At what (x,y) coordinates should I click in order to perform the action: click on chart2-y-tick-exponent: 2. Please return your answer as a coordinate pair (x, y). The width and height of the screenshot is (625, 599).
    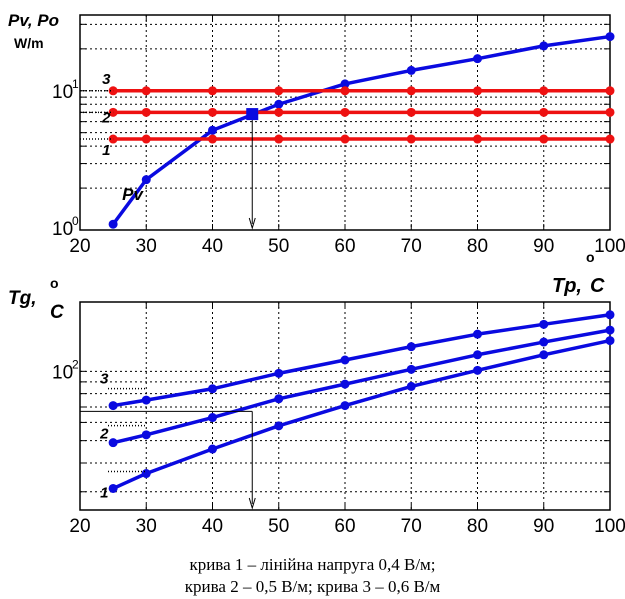
    Looking at the image, I should click on (75, 364).